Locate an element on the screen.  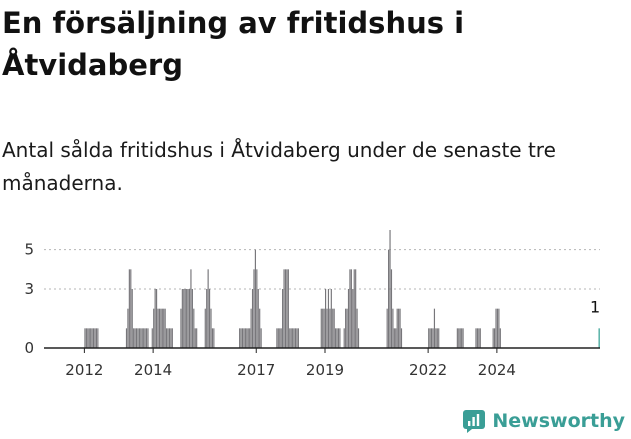
x-tick-label: 2019 is located at coordinates (325, 370).